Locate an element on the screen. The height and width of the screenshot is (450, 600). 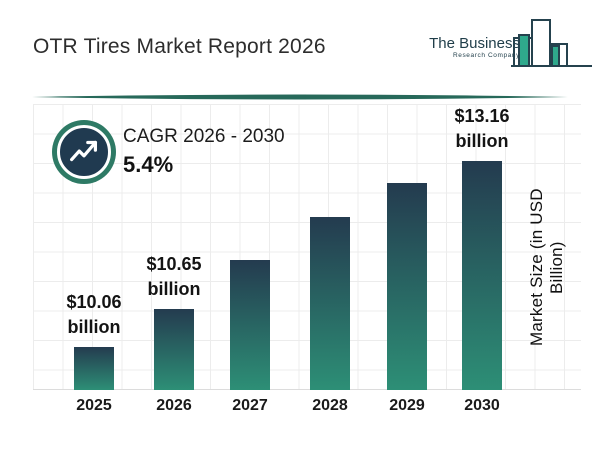
divider-line is located at coordinates (300, 97).